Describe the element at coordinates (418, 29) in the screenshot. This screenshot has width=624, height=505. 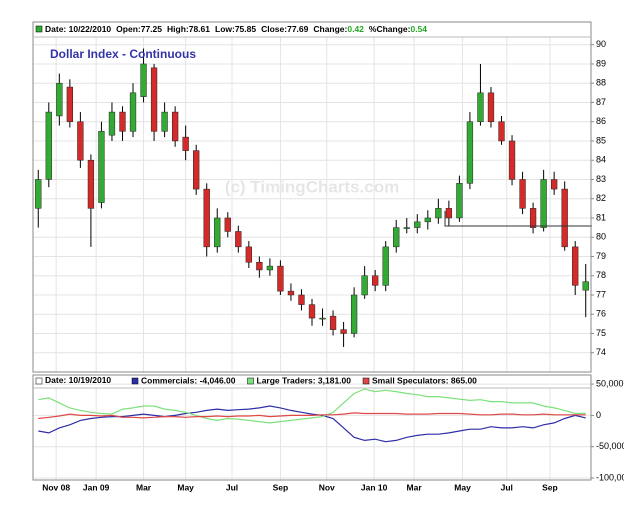
I see `header-field: 0.54` at that location.